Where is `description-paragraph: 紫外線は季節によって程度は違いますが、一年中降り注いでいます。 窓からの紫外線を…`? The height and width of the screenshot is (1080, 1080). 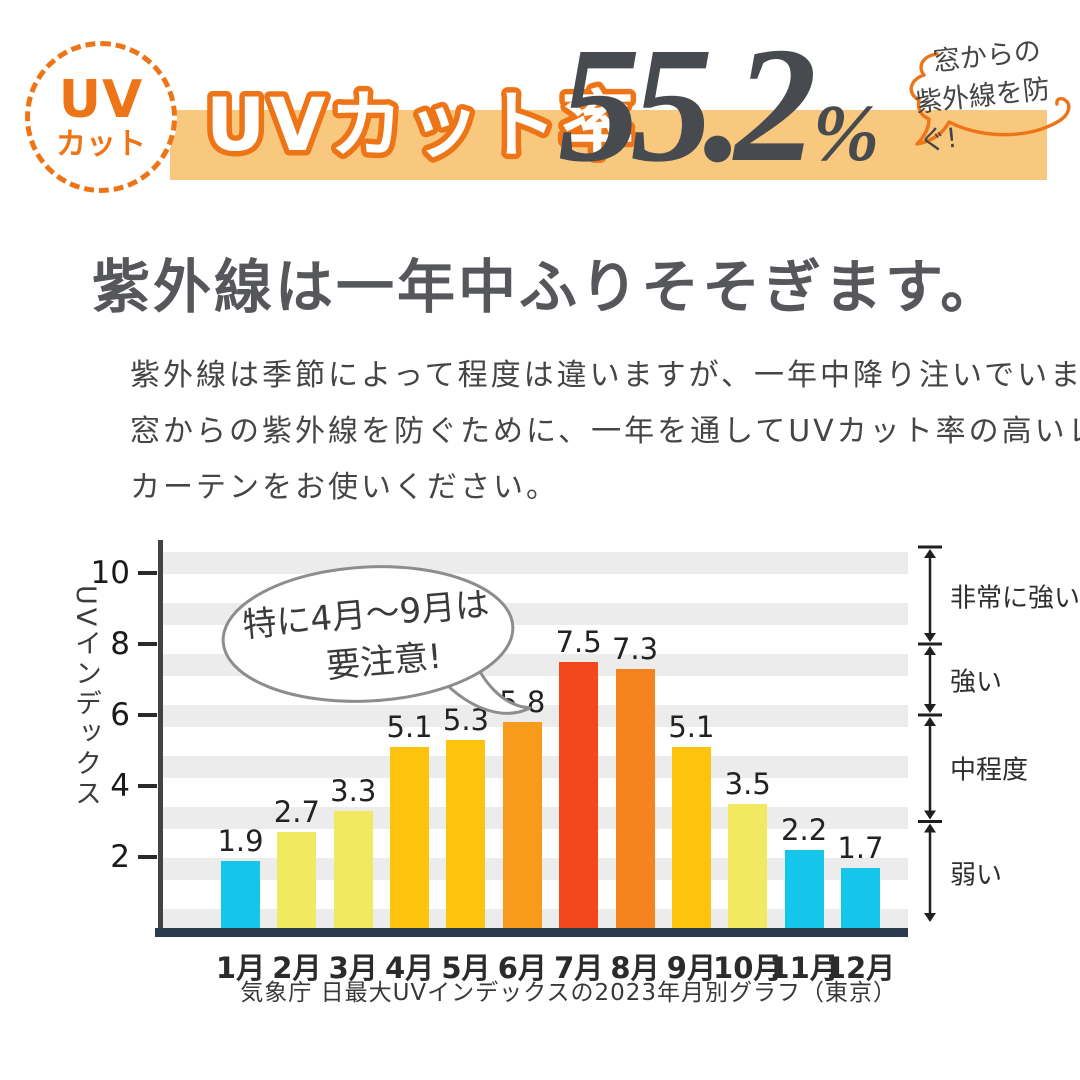
description-paragraph: 紫外線は季節によって程度は違いますが、一年中降り注いでいます。 窓からの紫外線を… is located at coordinates (605, 432).